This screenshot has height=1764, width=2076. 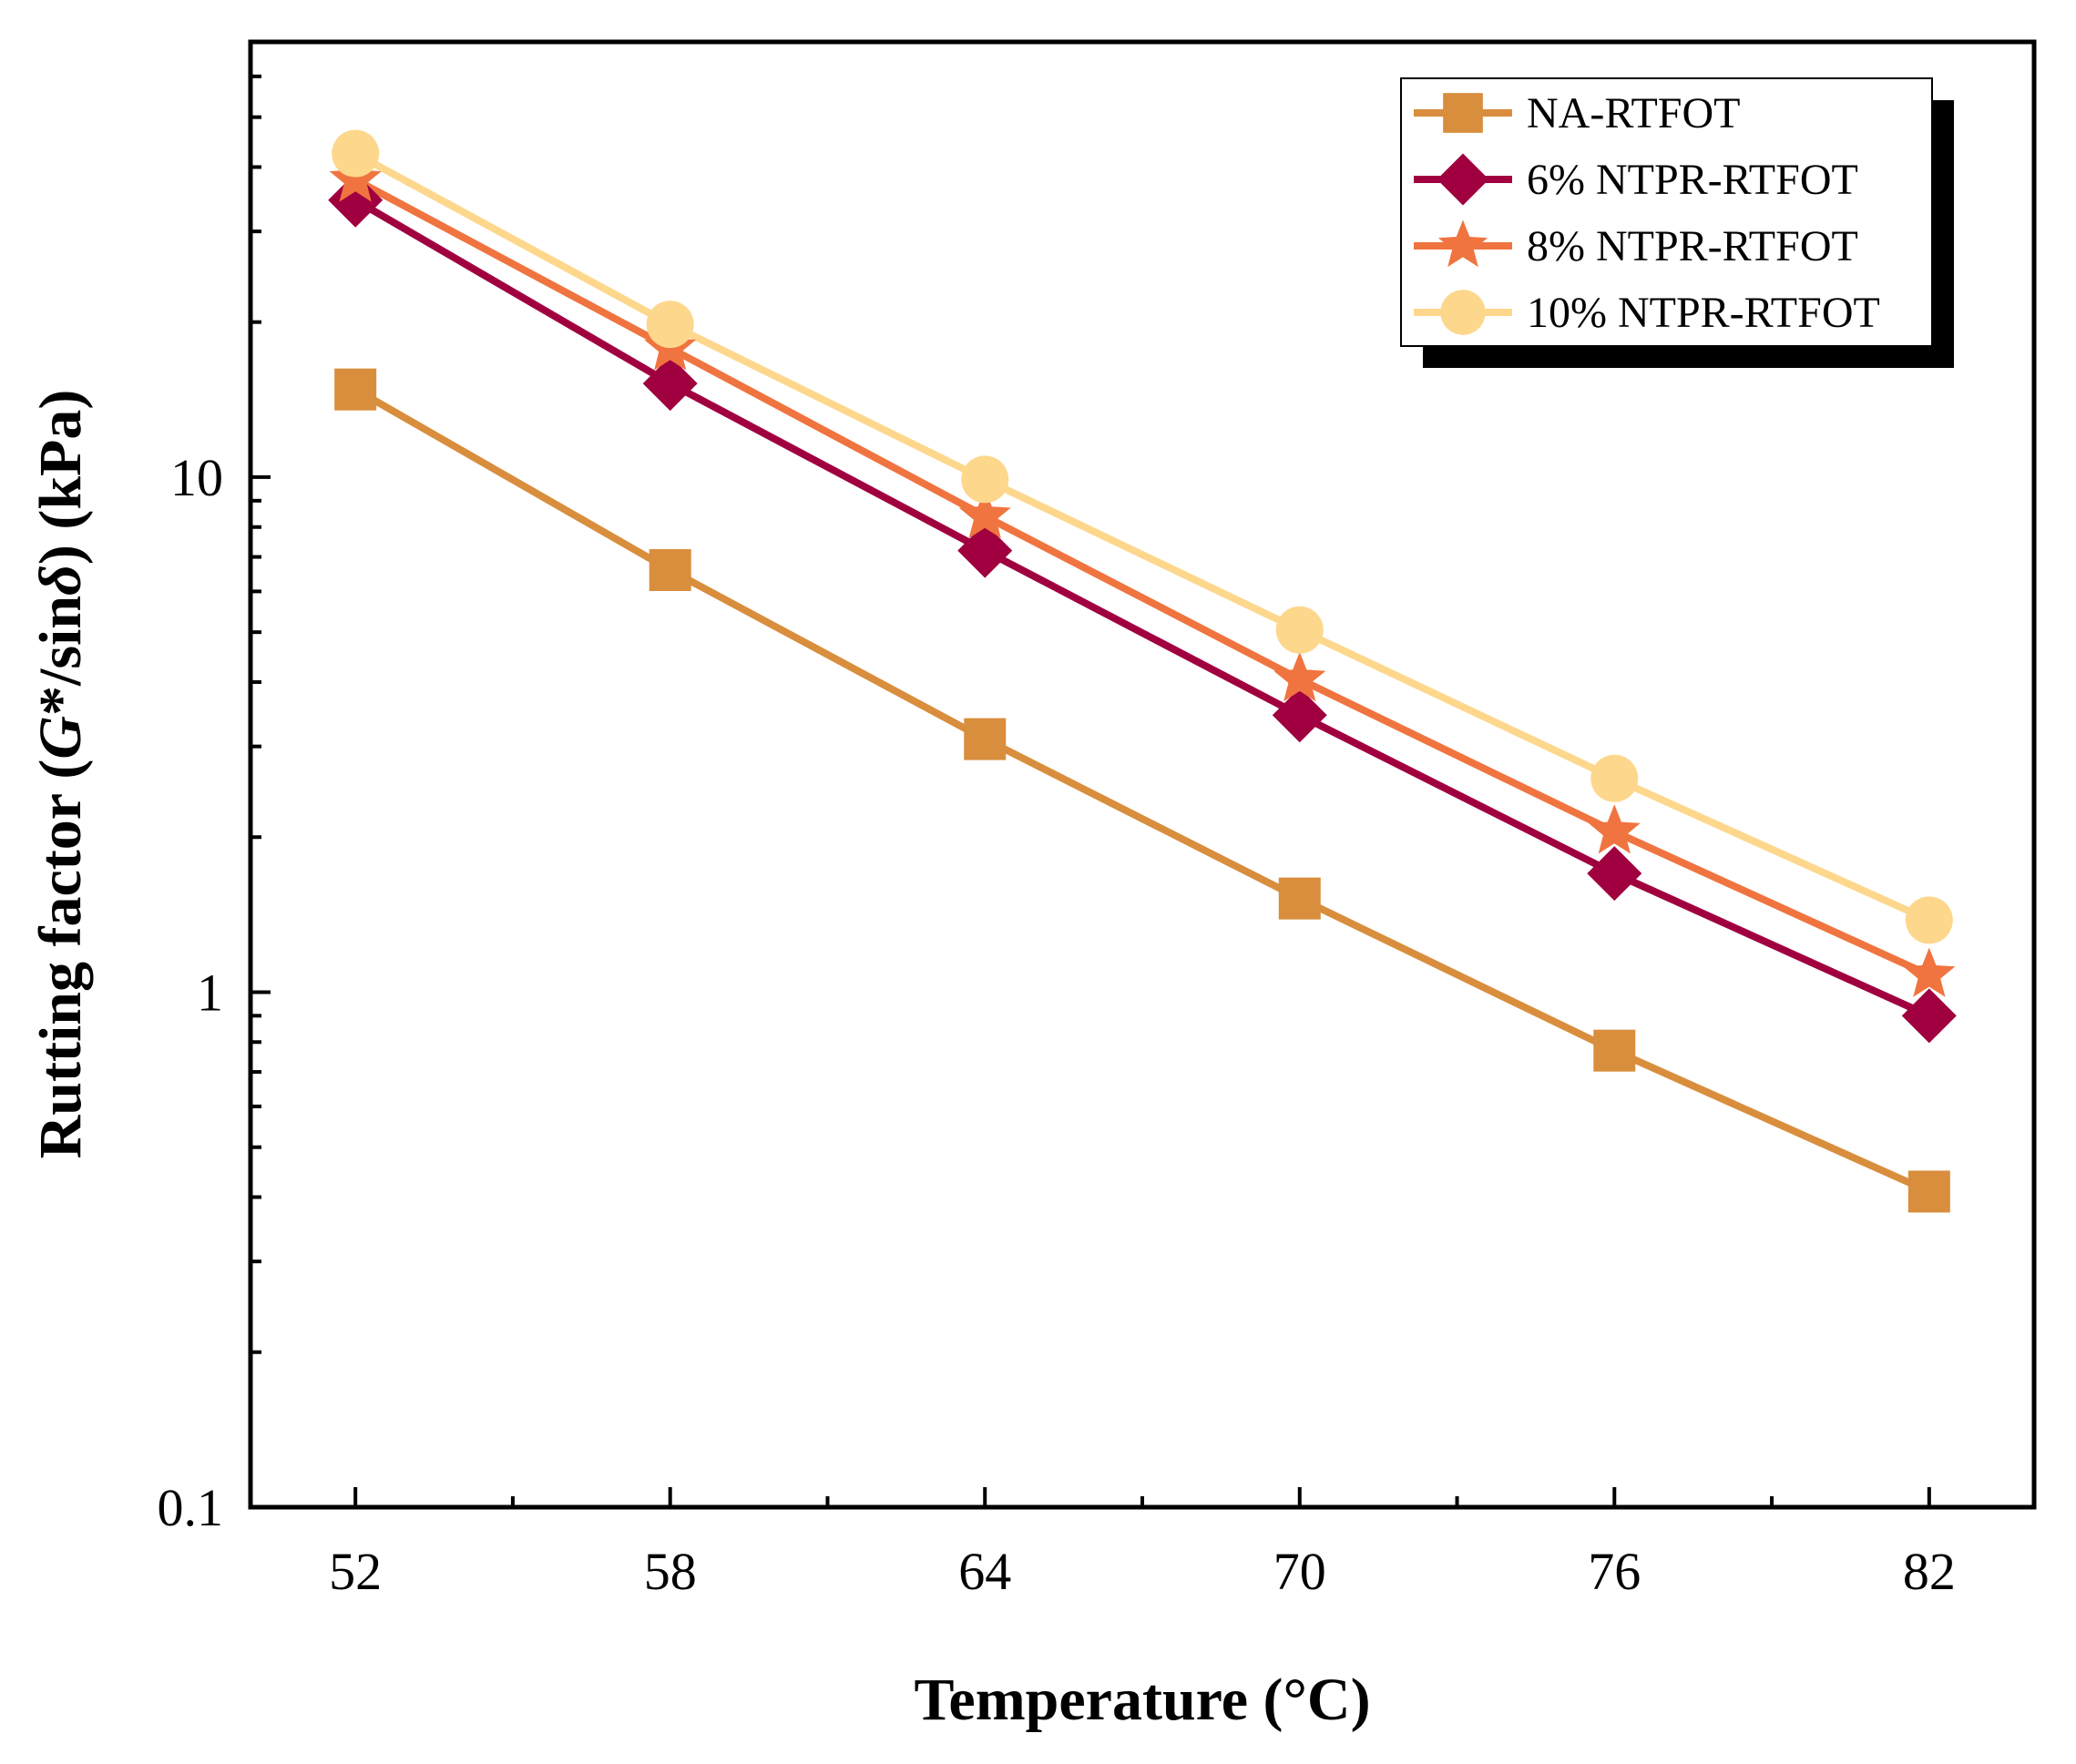 What do you see at coordinates (355, 1571) in the screenshot?
I see `x-tick-label: 52` at bounding box center [355, 1571].